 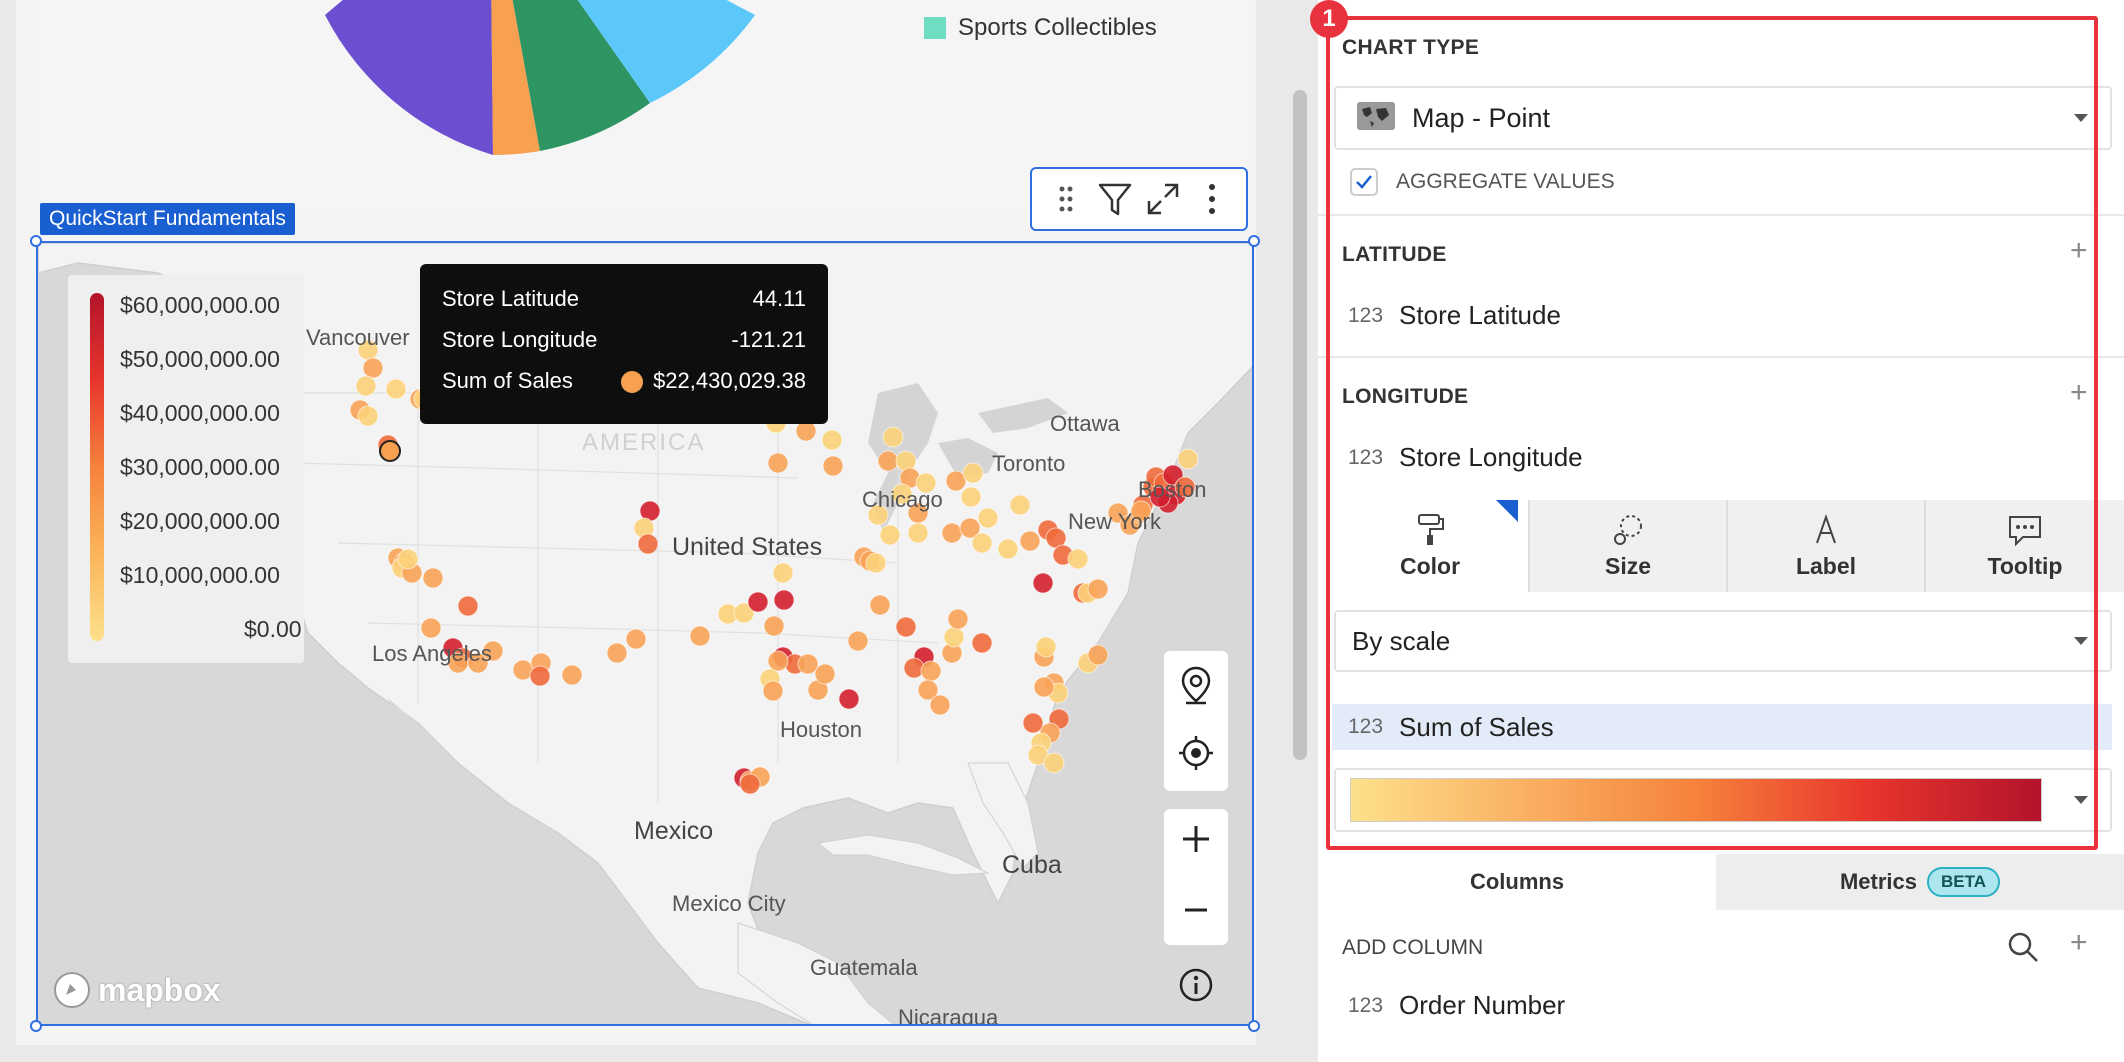 What do you see at coordinates (1920, 882) in the screenshot?
I see `tab-metrics: Metrics BETA` at bounding box center [1920, 882].